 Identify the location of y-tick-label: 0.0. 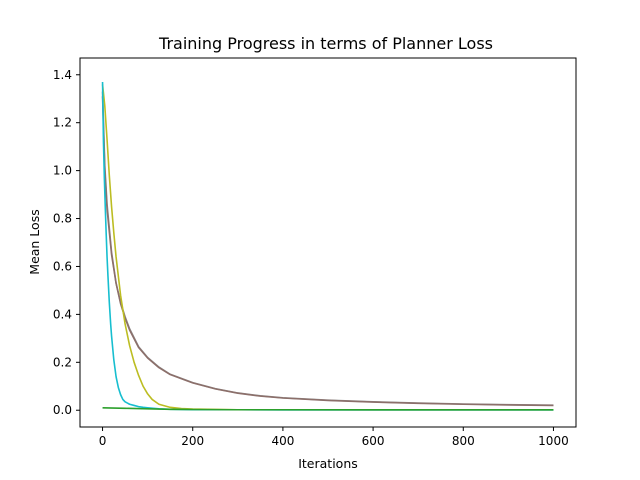
(62, 410).